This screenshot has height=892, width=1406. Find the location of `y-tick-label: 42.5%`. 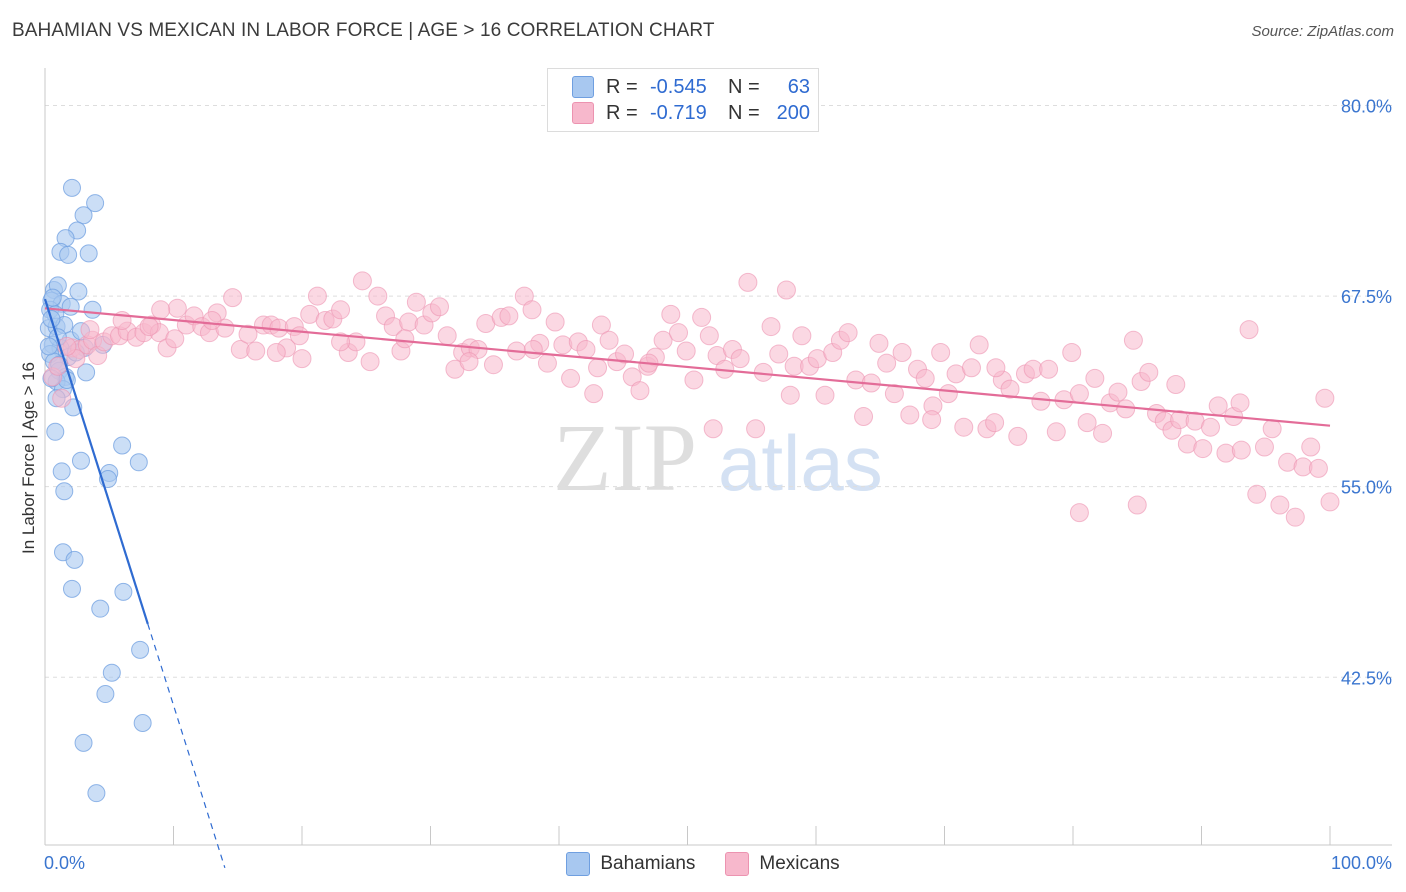

y-tick-label: 42.5% is located at coordinates (1366, 678).